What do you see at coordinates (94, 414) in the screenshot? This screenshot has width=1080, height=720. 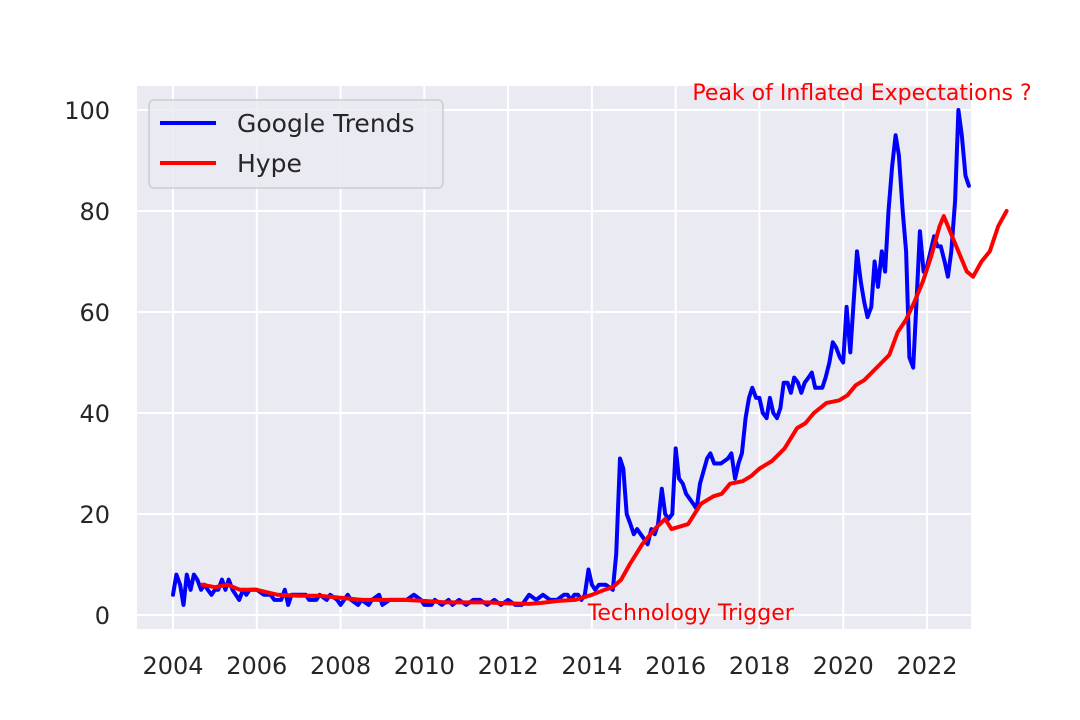 I see `y-tick-label: 40` at bounding box center [94, 414].